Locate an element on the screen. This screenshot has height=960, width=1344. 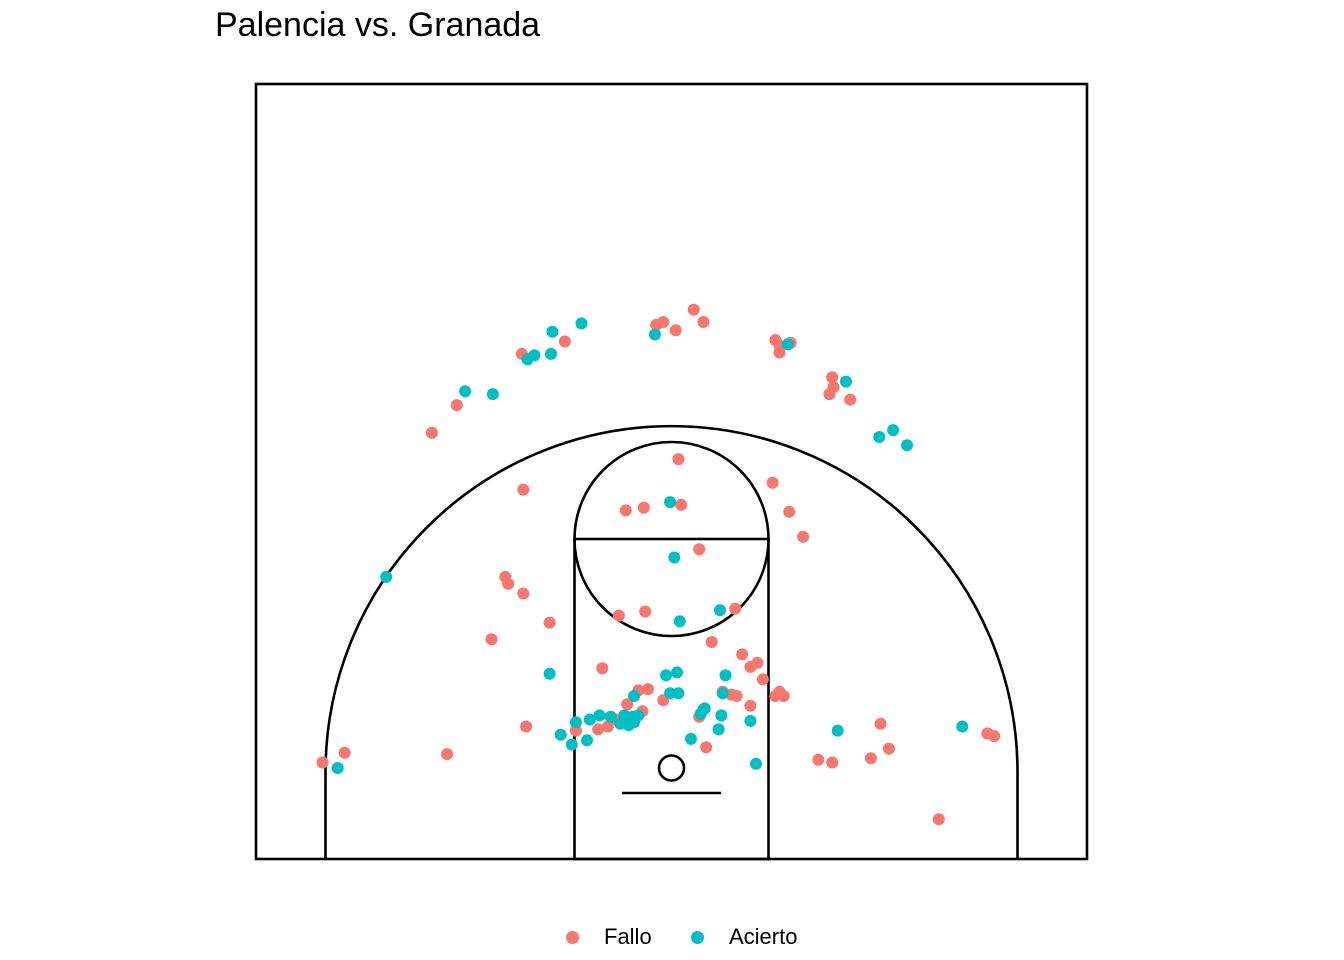
legend-label-acierto: Acierto is located at coordinates (763, 936).